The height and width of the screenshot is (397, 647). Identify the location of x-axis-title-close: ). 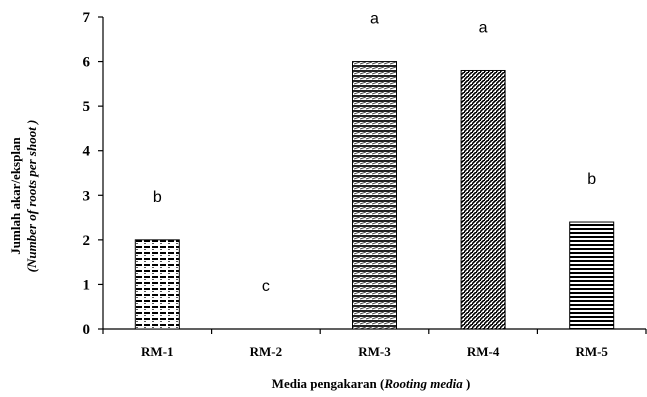
(467, 383).